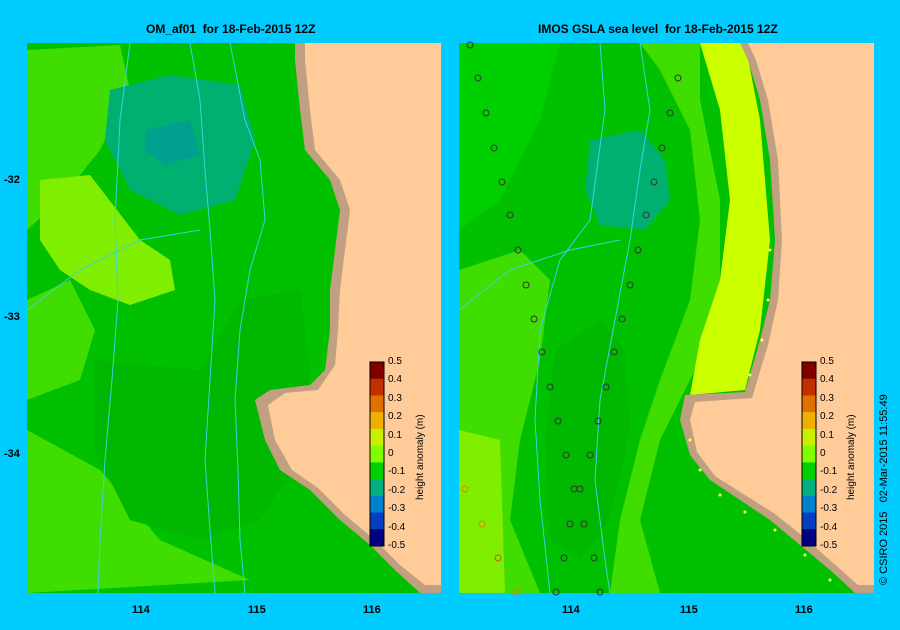  What do you see at coordinates (420, 457) in the screenshot?
I see `left-colorbar-title: height anomaly (m)` at bounding box center [420, 457].